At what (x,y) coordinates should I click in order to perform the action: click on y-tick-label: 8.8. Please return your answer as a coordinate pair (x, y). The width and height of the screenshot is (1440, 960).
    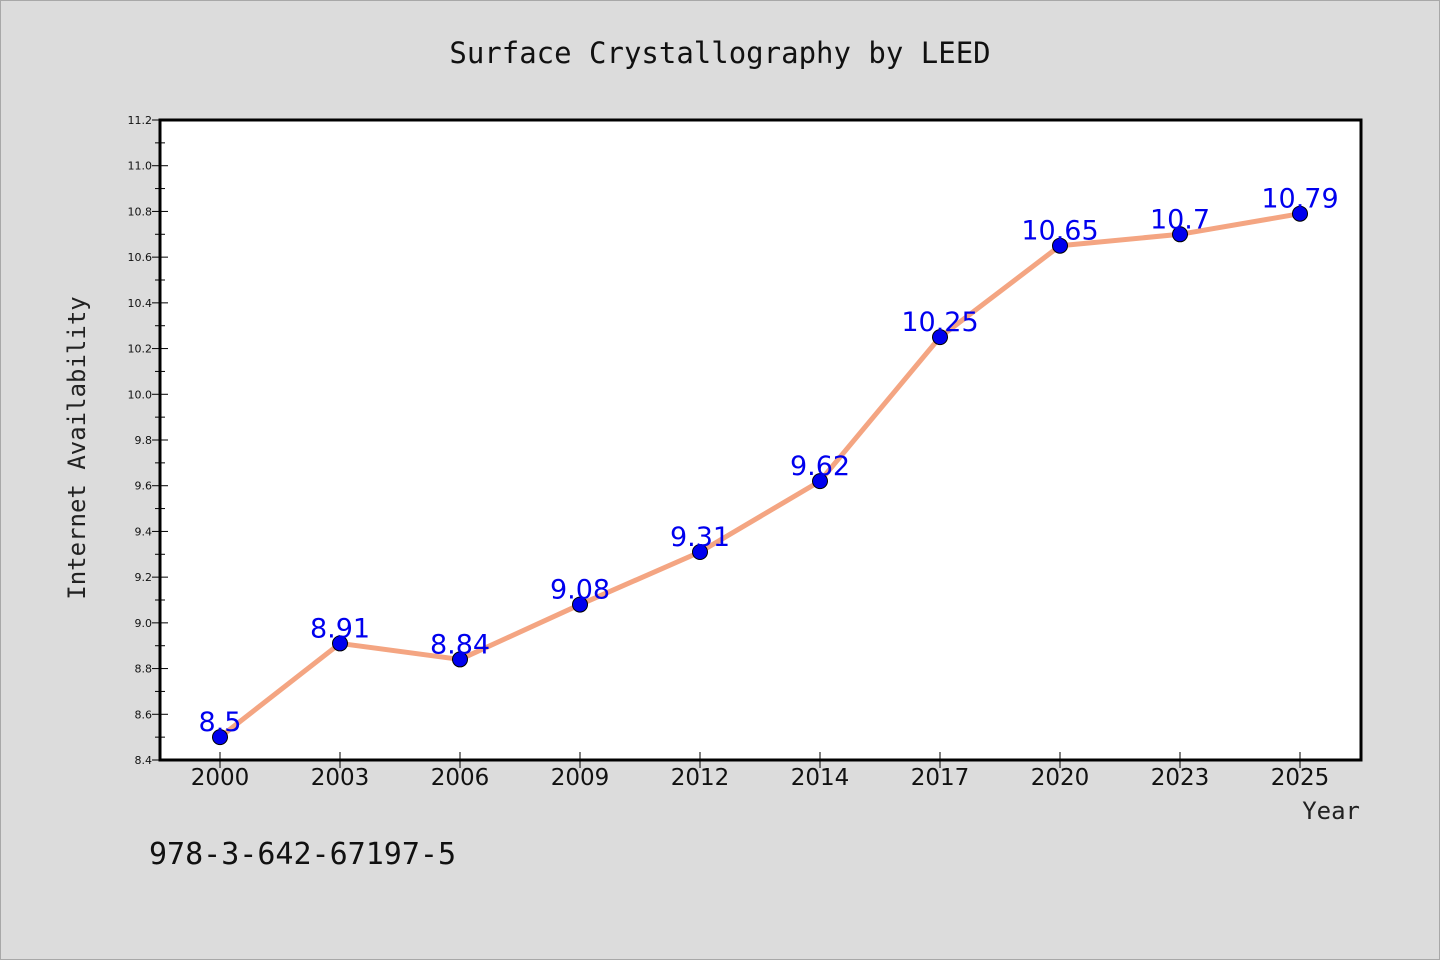
    Looking at the image, I should click on (144, 669).